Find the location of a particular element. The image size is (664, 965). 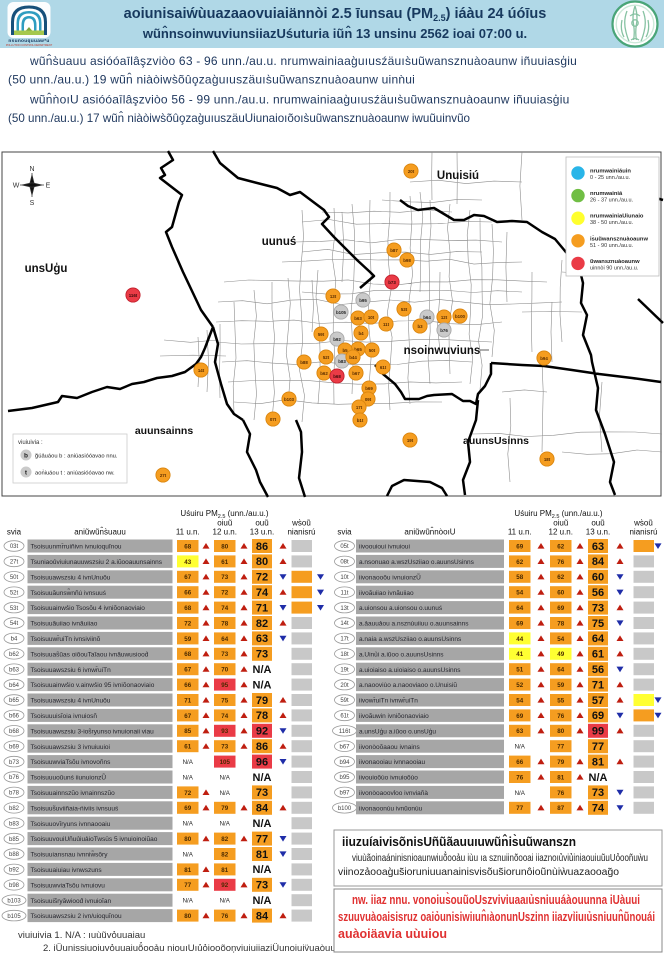

svg-text: 80 is located at coordinates (187, 916).